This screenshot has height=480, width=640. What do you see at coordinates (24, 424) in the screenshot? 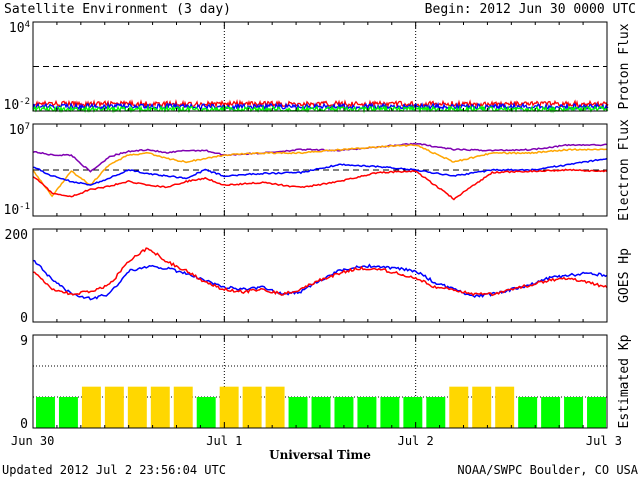
I see `panel-3-ytick-bottom: 0` at bounding box center [24, 424].